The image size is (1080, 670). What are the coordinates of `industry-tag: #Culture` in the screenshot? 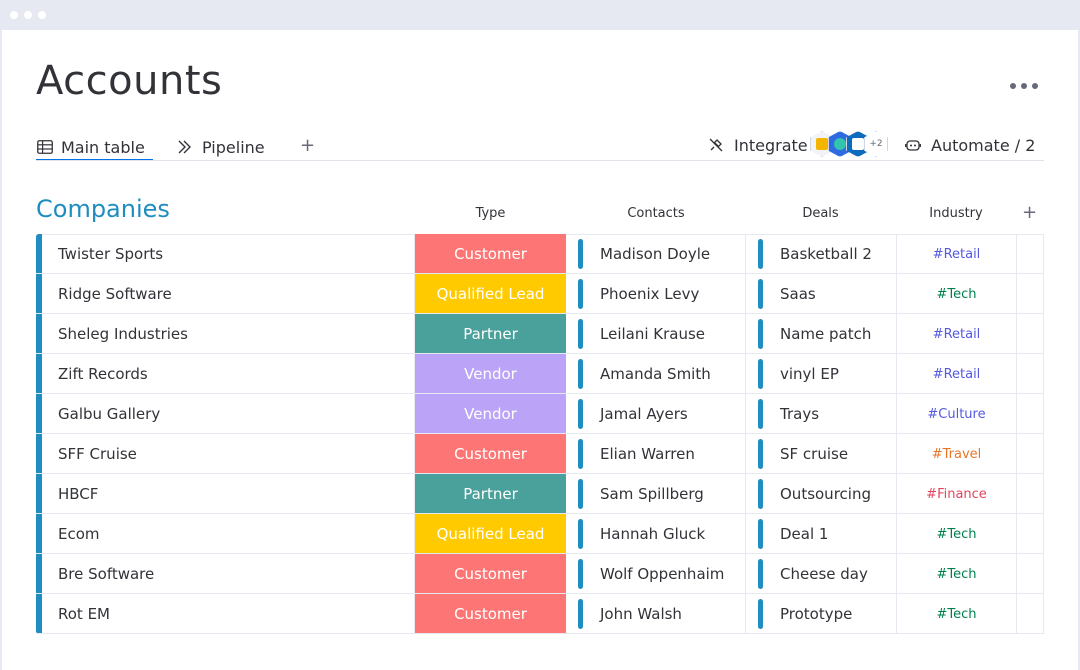 It's located at (957, 414).